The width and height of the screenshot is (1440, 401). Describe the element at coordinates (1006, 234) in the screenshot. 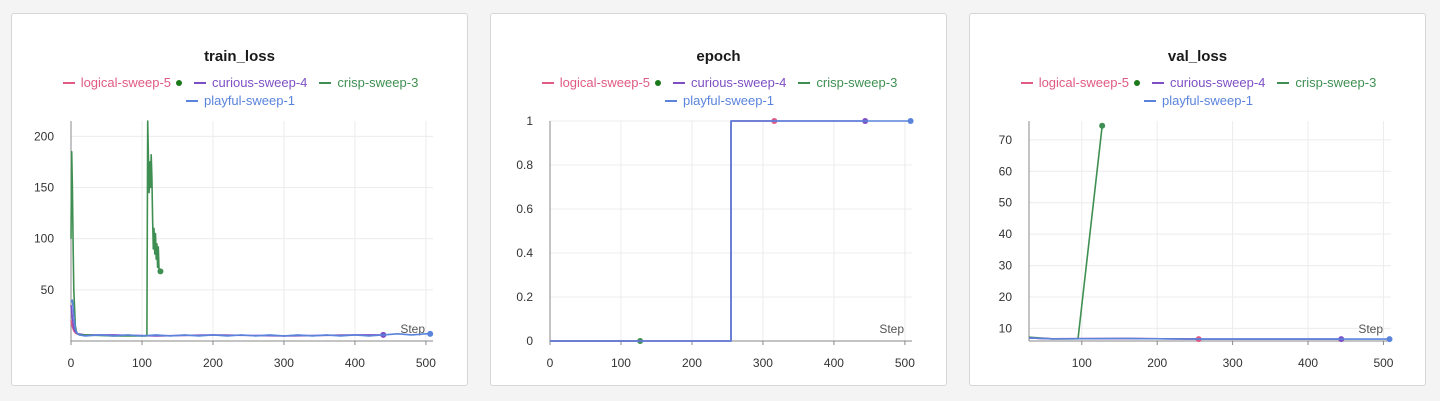

I see `y-tick-label: 40` at that location.